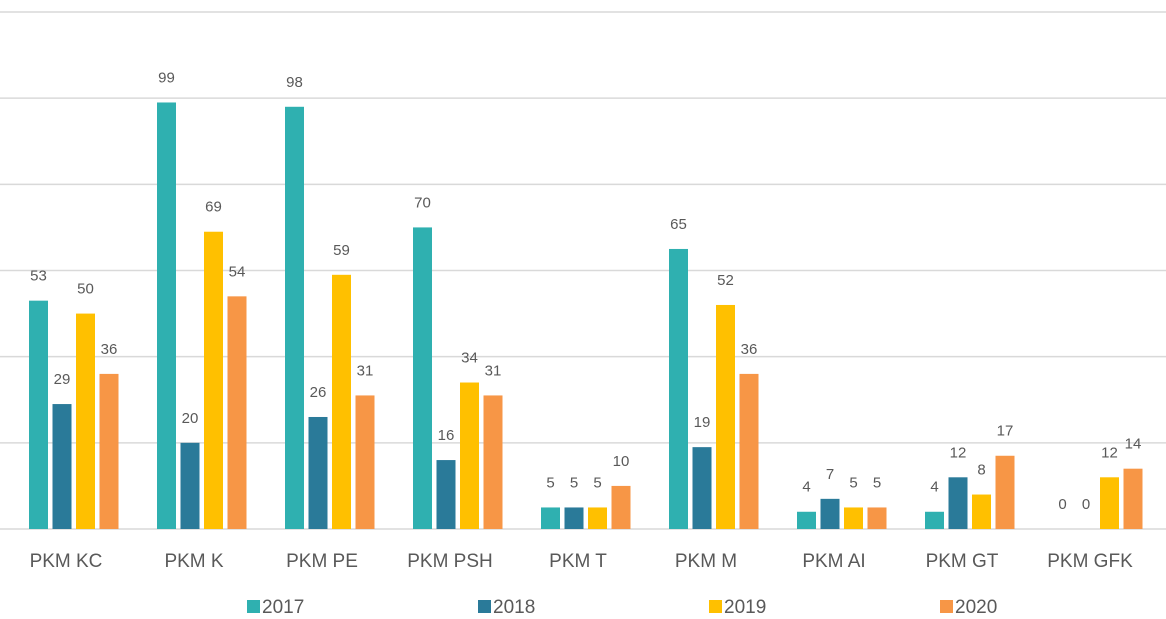 The image size is (1166, 619). What do you see at coordinates (341, 250) in the screenshot?
I see `data-label: 59` at bounding box center [341, 250].